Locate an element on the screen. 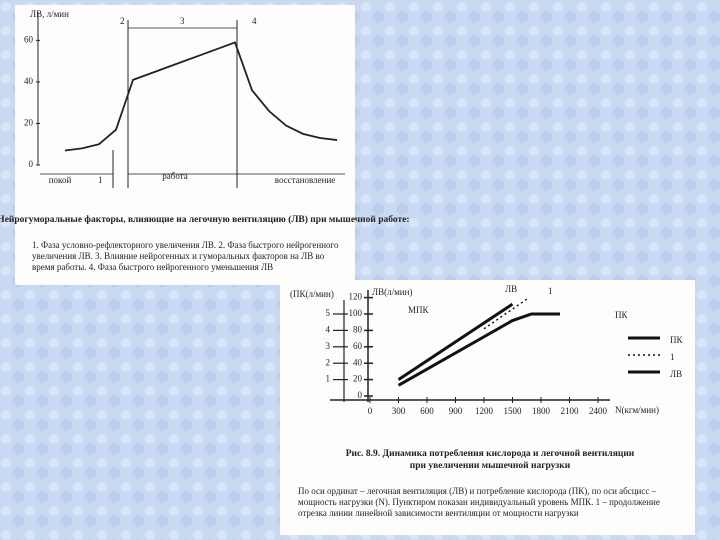  y2-tick-label: 3 is located at coordinates (328, 346).